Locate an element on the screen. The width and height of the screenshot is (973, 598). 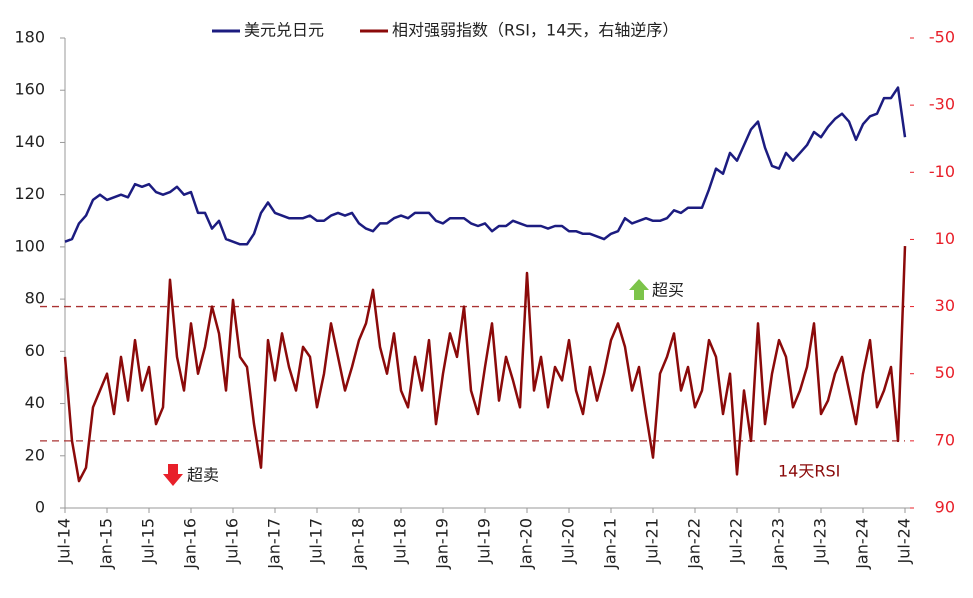
y-tick-label: 140 is located at coordinates (29, 141).